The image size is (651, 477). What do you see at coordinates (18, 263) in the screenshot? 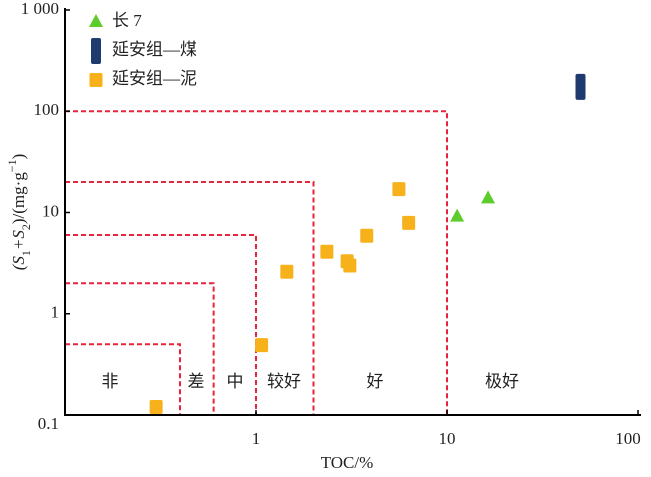
I see `y-axis-label-part: (S` at bounding box center [18, 263].